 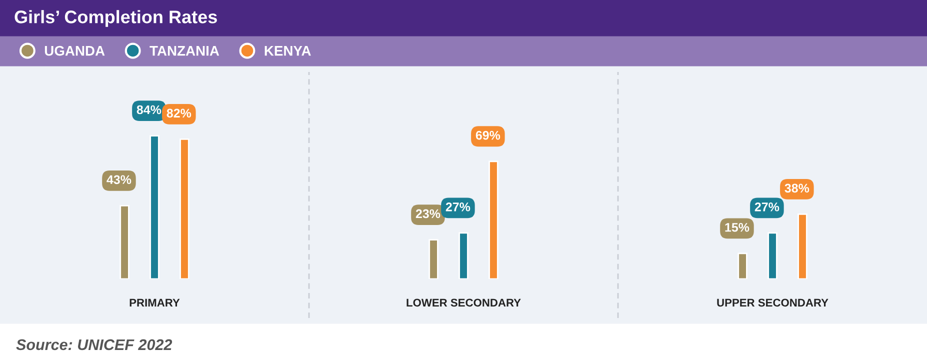 I want to click on x-tick-label: UPPER SECONDARY, so click(x=772, y=302).